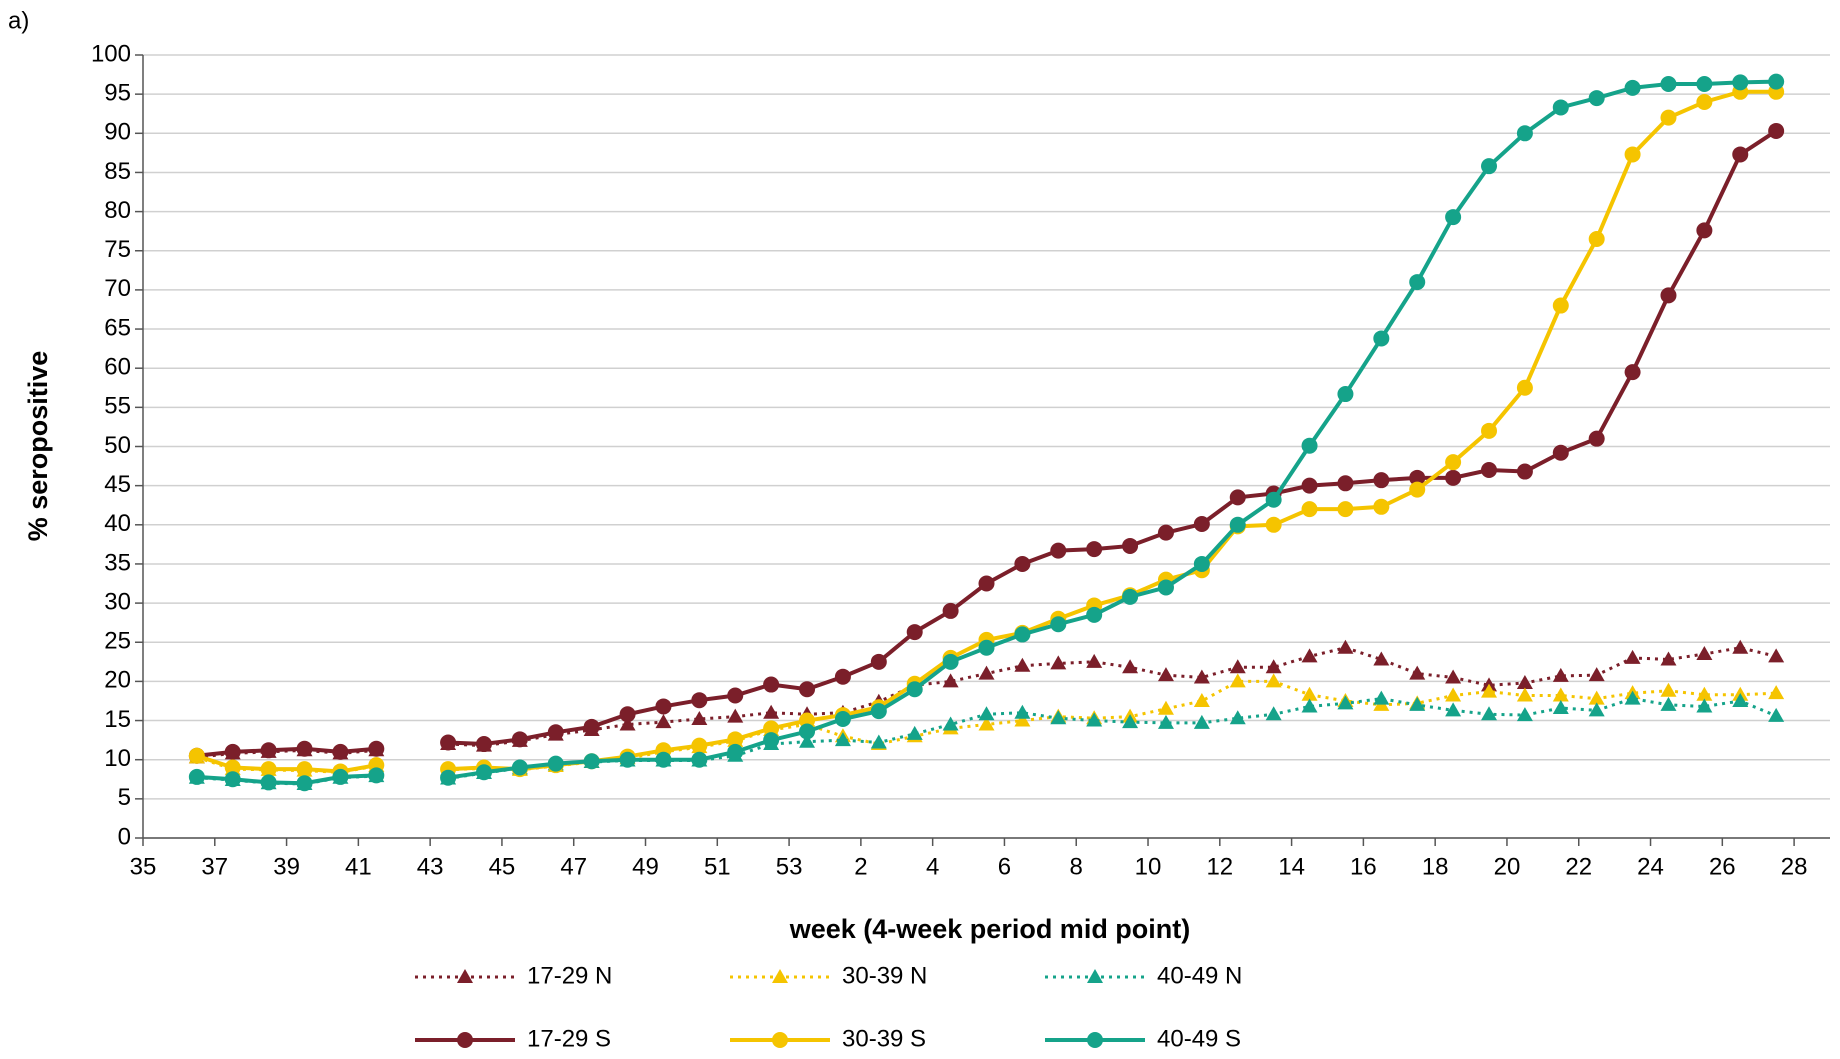 This screenshot has height=1059, width=1840. What do you see at coordinates (986, 702) in the screenshot?
I see `series-line` at bounding box center [986, 702].